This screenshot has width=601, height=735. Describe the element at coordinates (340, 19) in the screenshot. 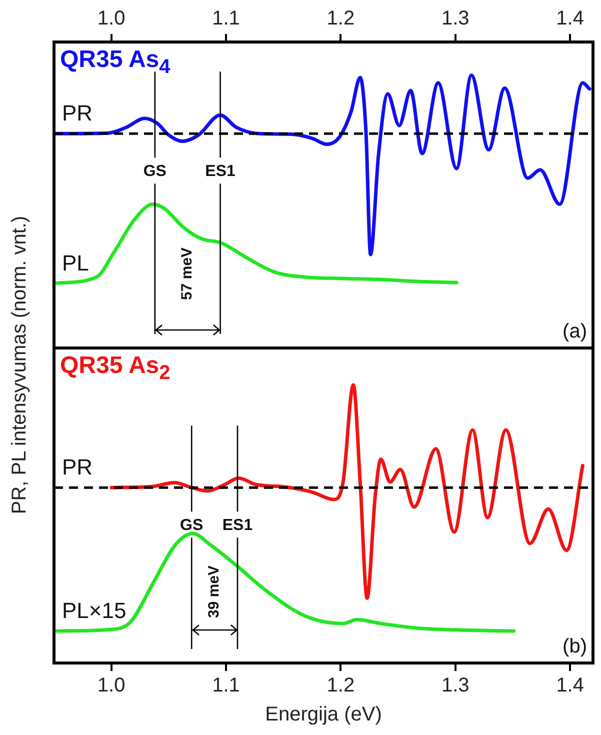

I see `x2-tick-label: 1.2` at that location.